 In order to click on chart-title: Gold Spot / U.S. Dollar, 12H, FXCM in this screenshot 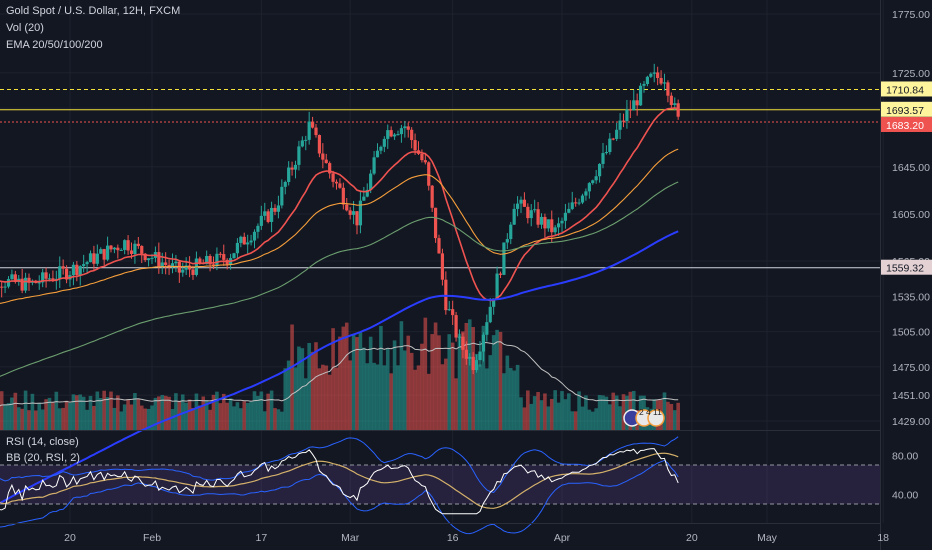, I will do `click(93, 11)`.